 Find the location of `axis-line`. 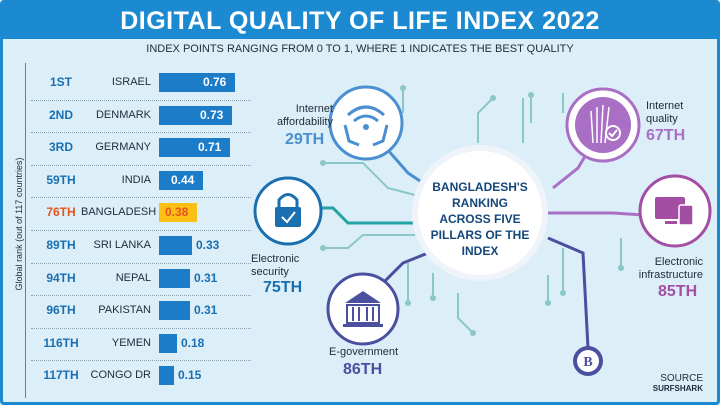

axis-line is located at coordinates (25, 230).